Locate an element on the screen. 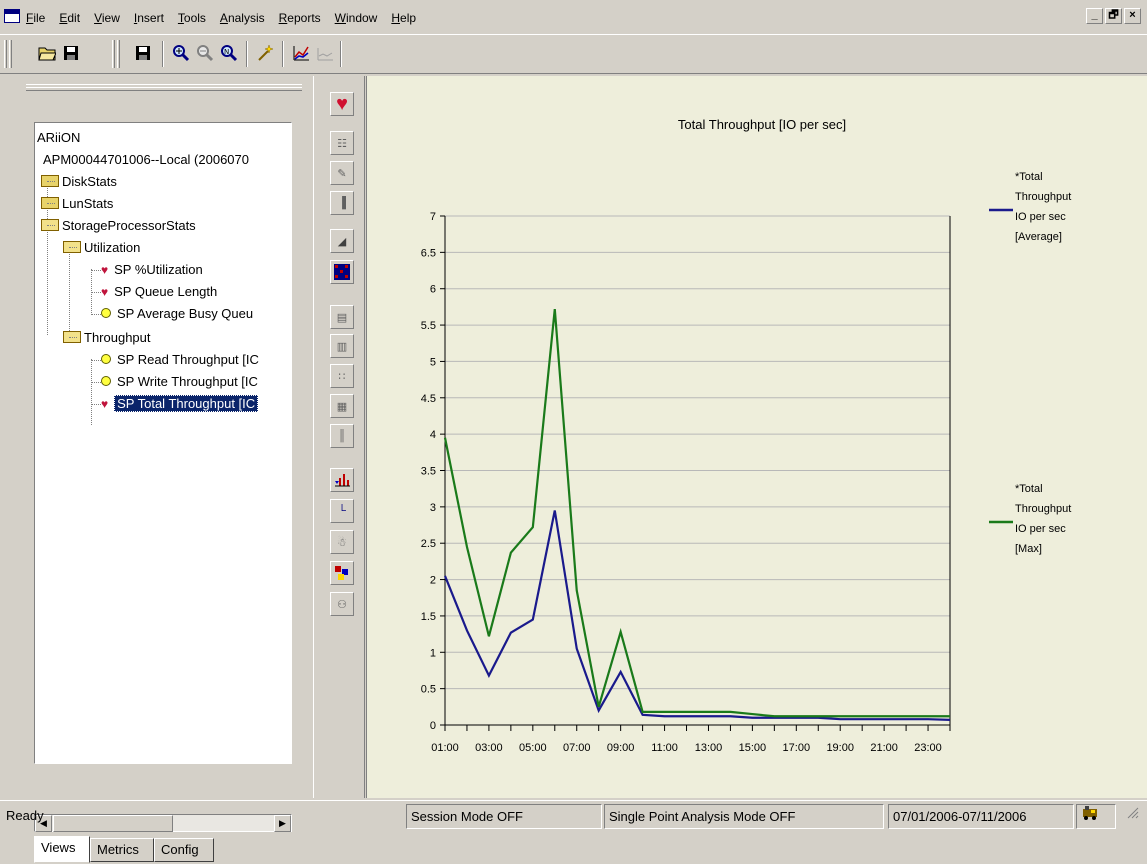 The width and height of the screenshot is (1147, 864). menu-file: File is located at coordinates (36, 18).